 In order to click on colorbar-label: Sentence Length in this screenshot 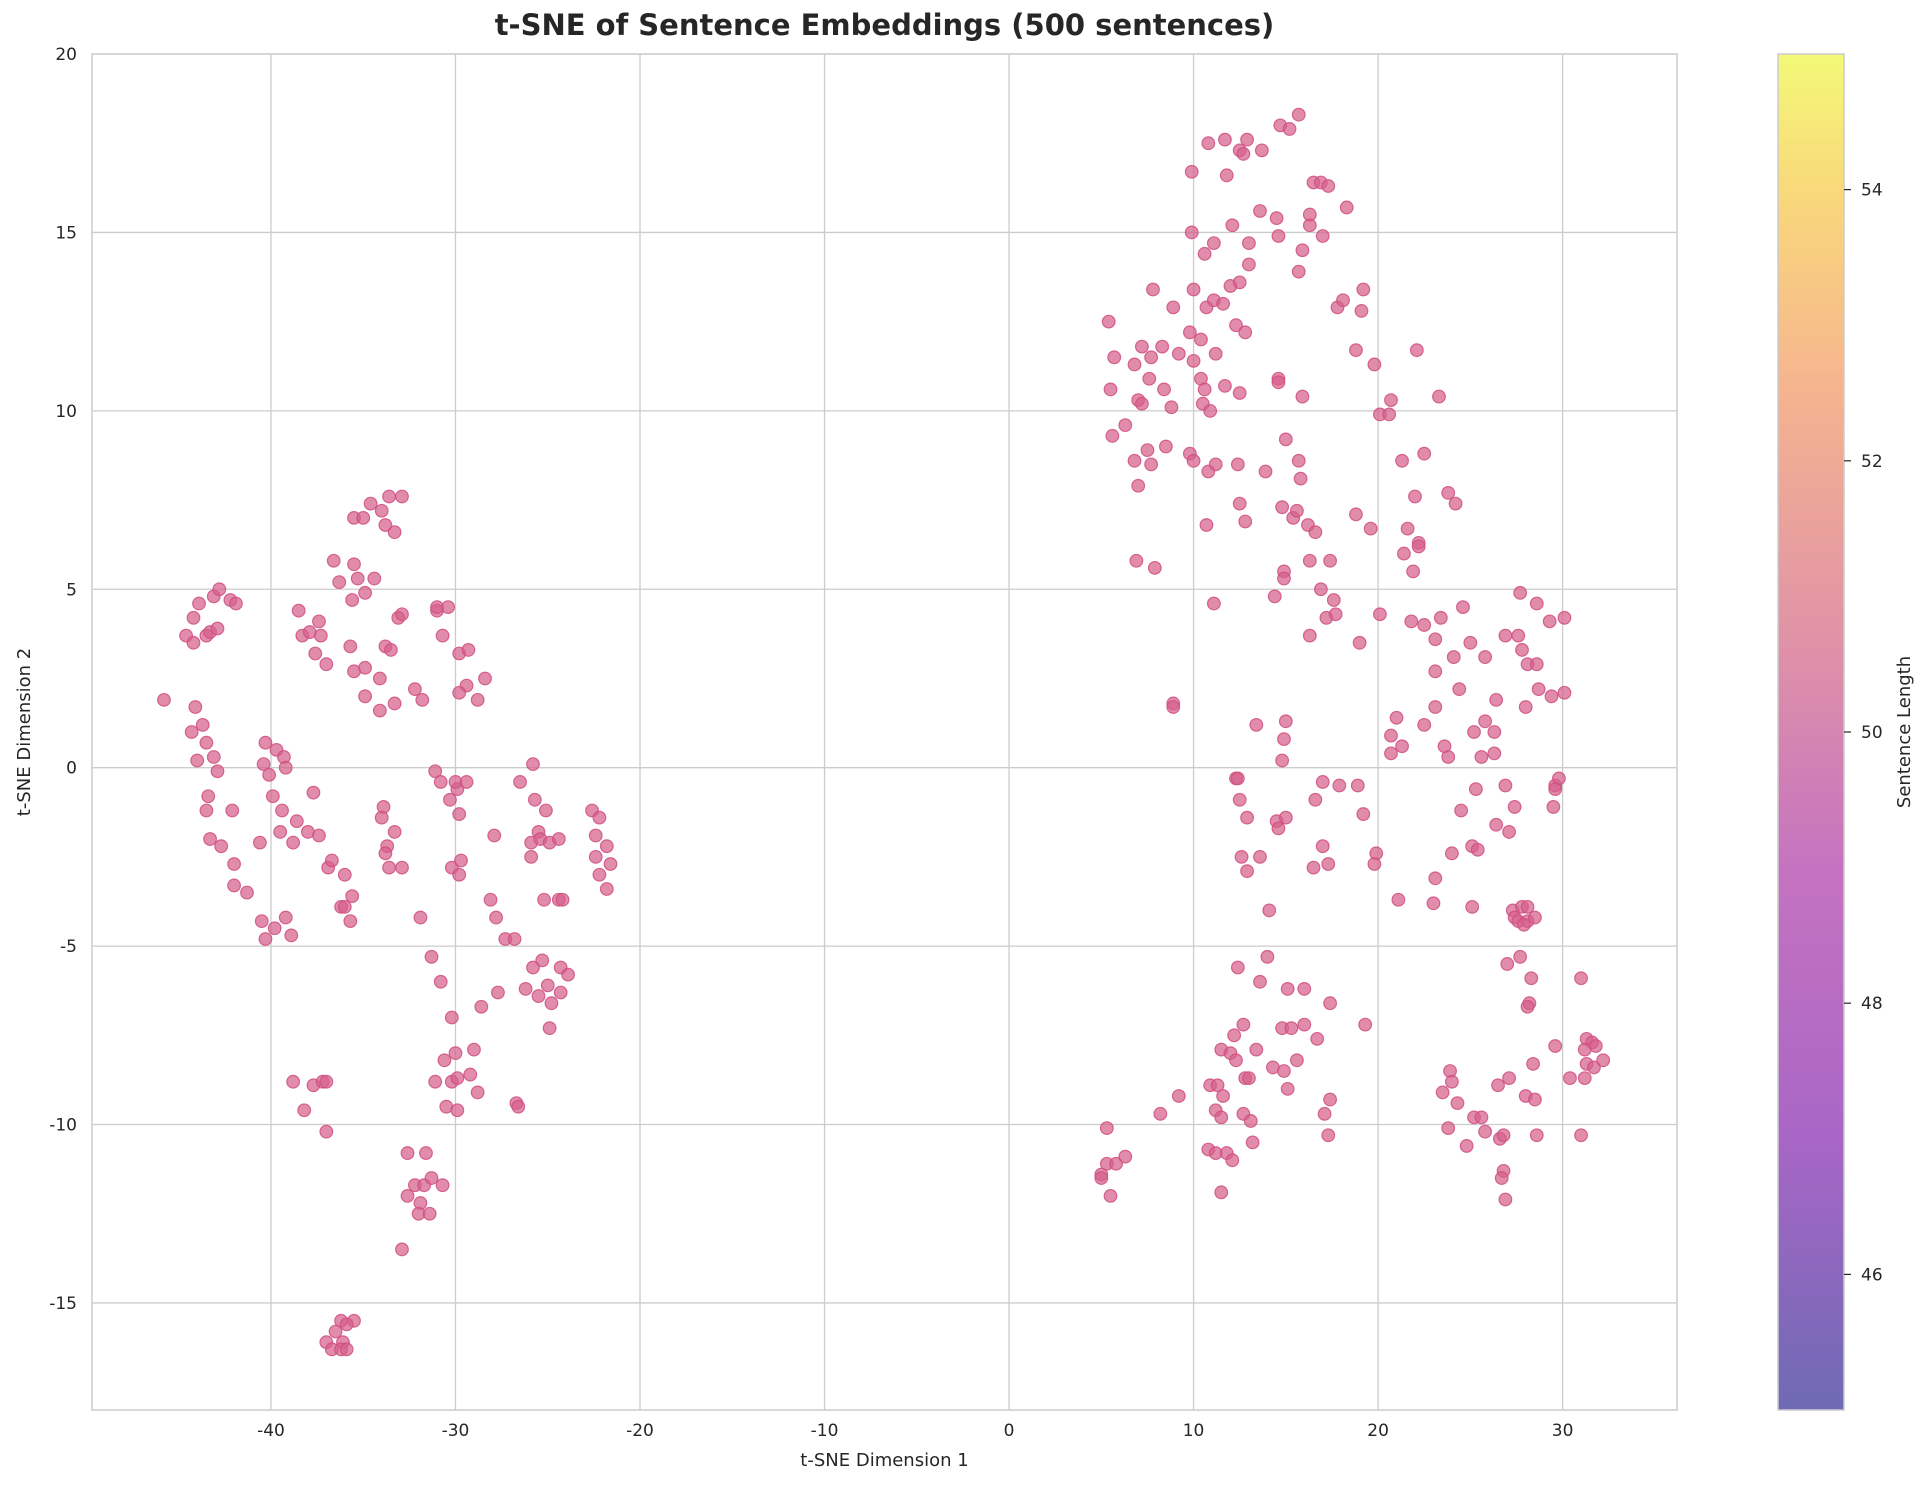, I will do `click(1904, 732)`.